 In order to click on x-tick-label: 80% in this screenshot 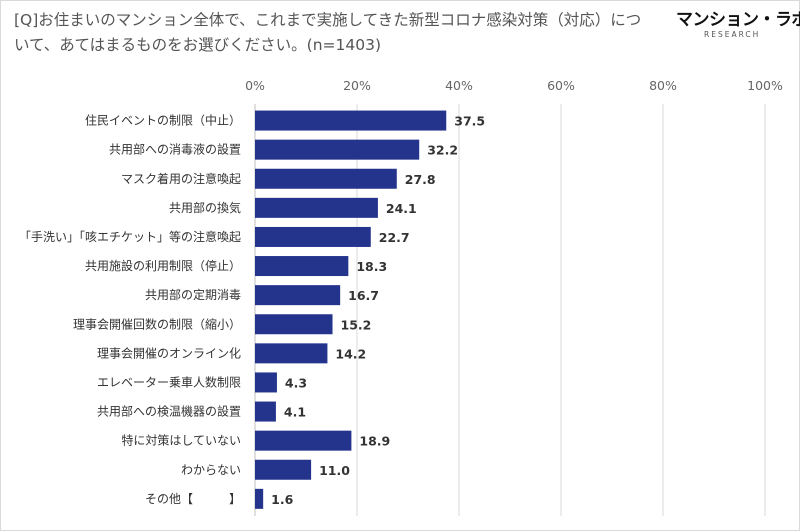, I will do `click(663, 85)`.